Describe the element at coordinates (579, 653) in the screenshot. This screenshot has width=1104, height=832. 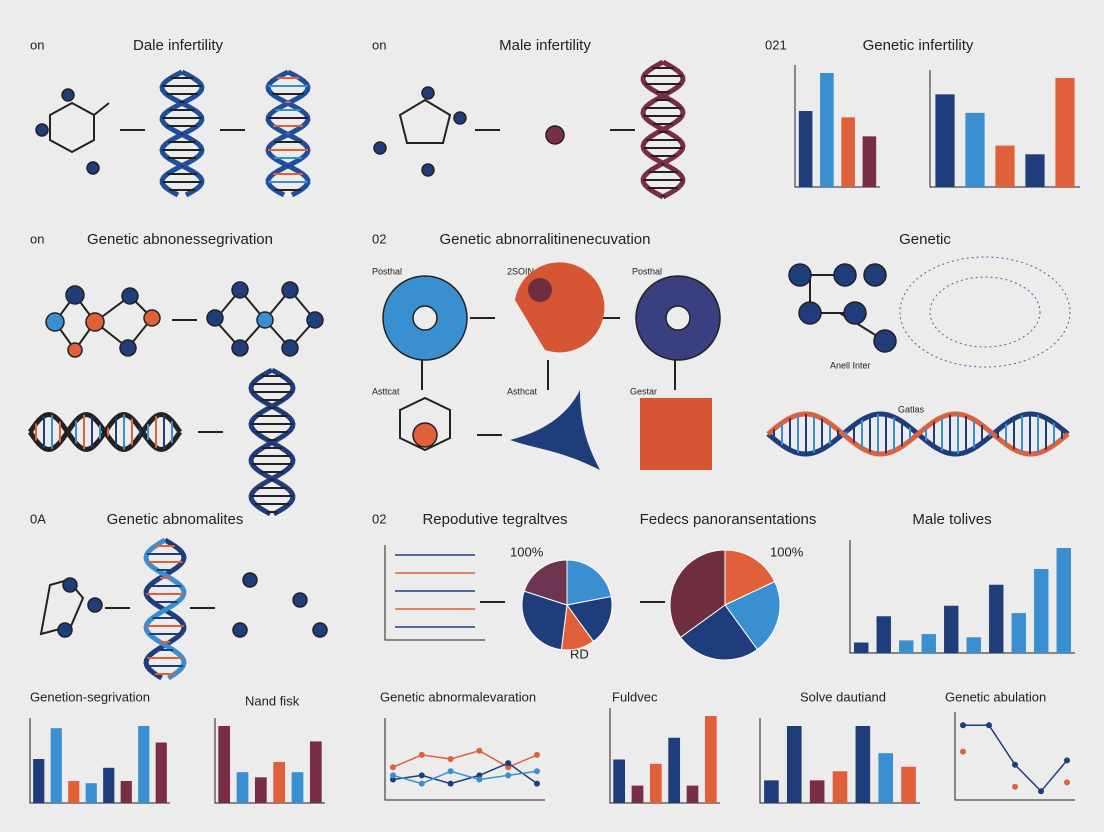
I see `tag: RD` at that location.